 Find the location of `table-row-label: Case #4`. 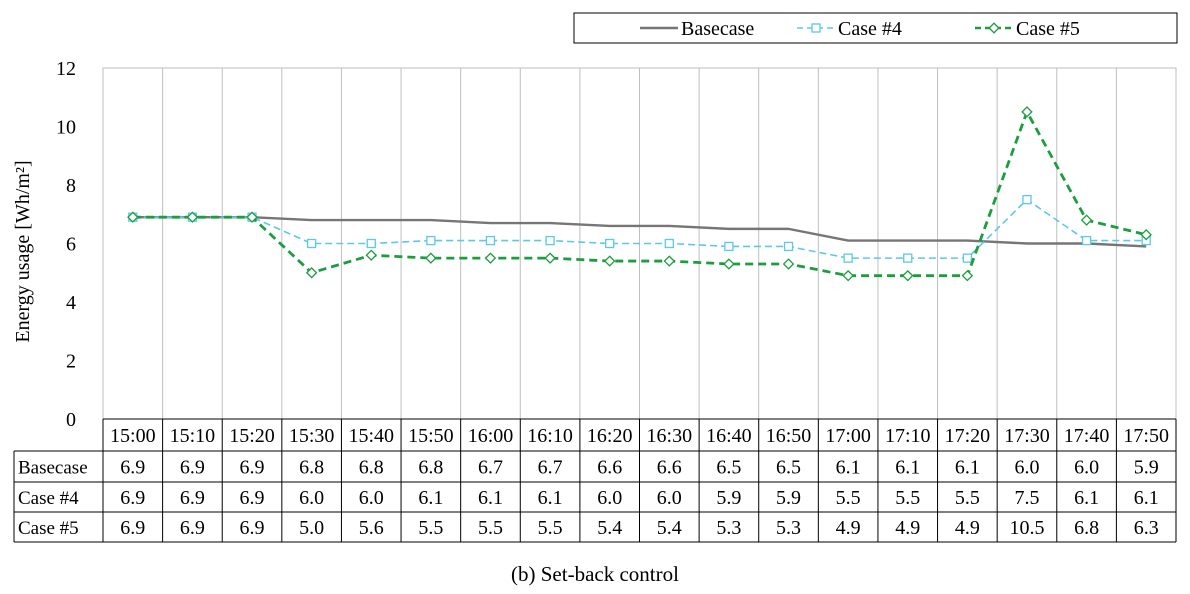

table-row-label: Case #4 is located at coordinates (48, 498).